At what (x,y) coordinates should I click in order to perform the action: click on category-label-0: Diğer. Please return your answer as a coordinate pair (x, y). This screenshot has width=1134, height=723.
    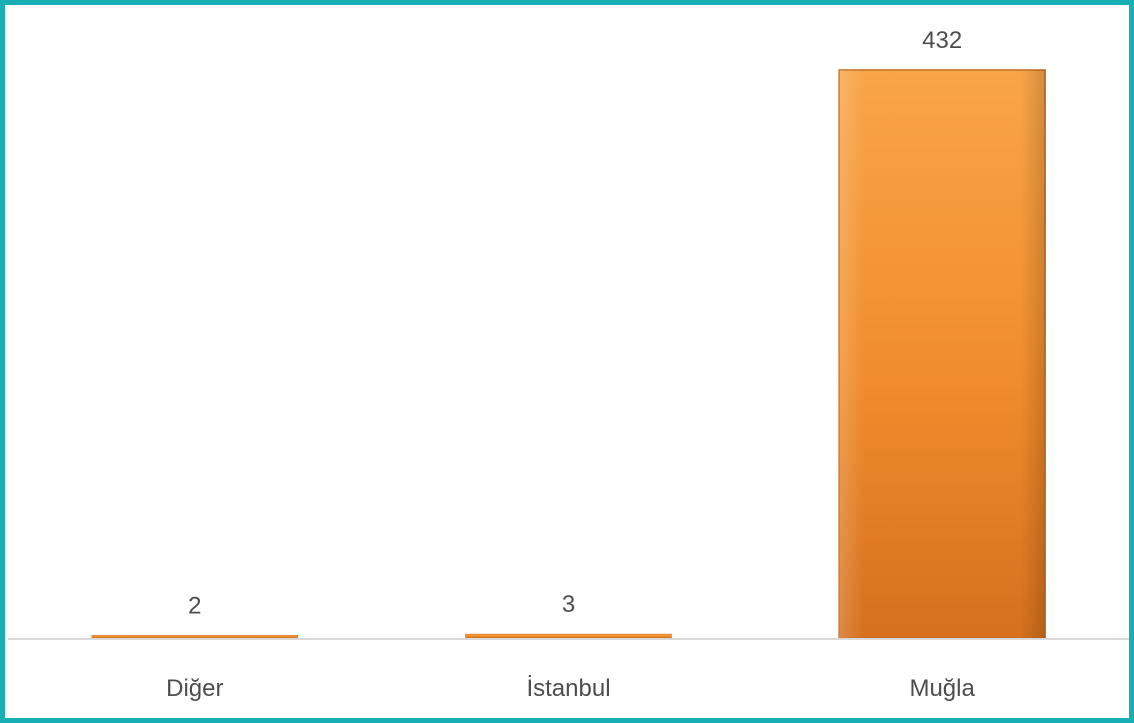
    Looking at the image, I should click on (194, 688).